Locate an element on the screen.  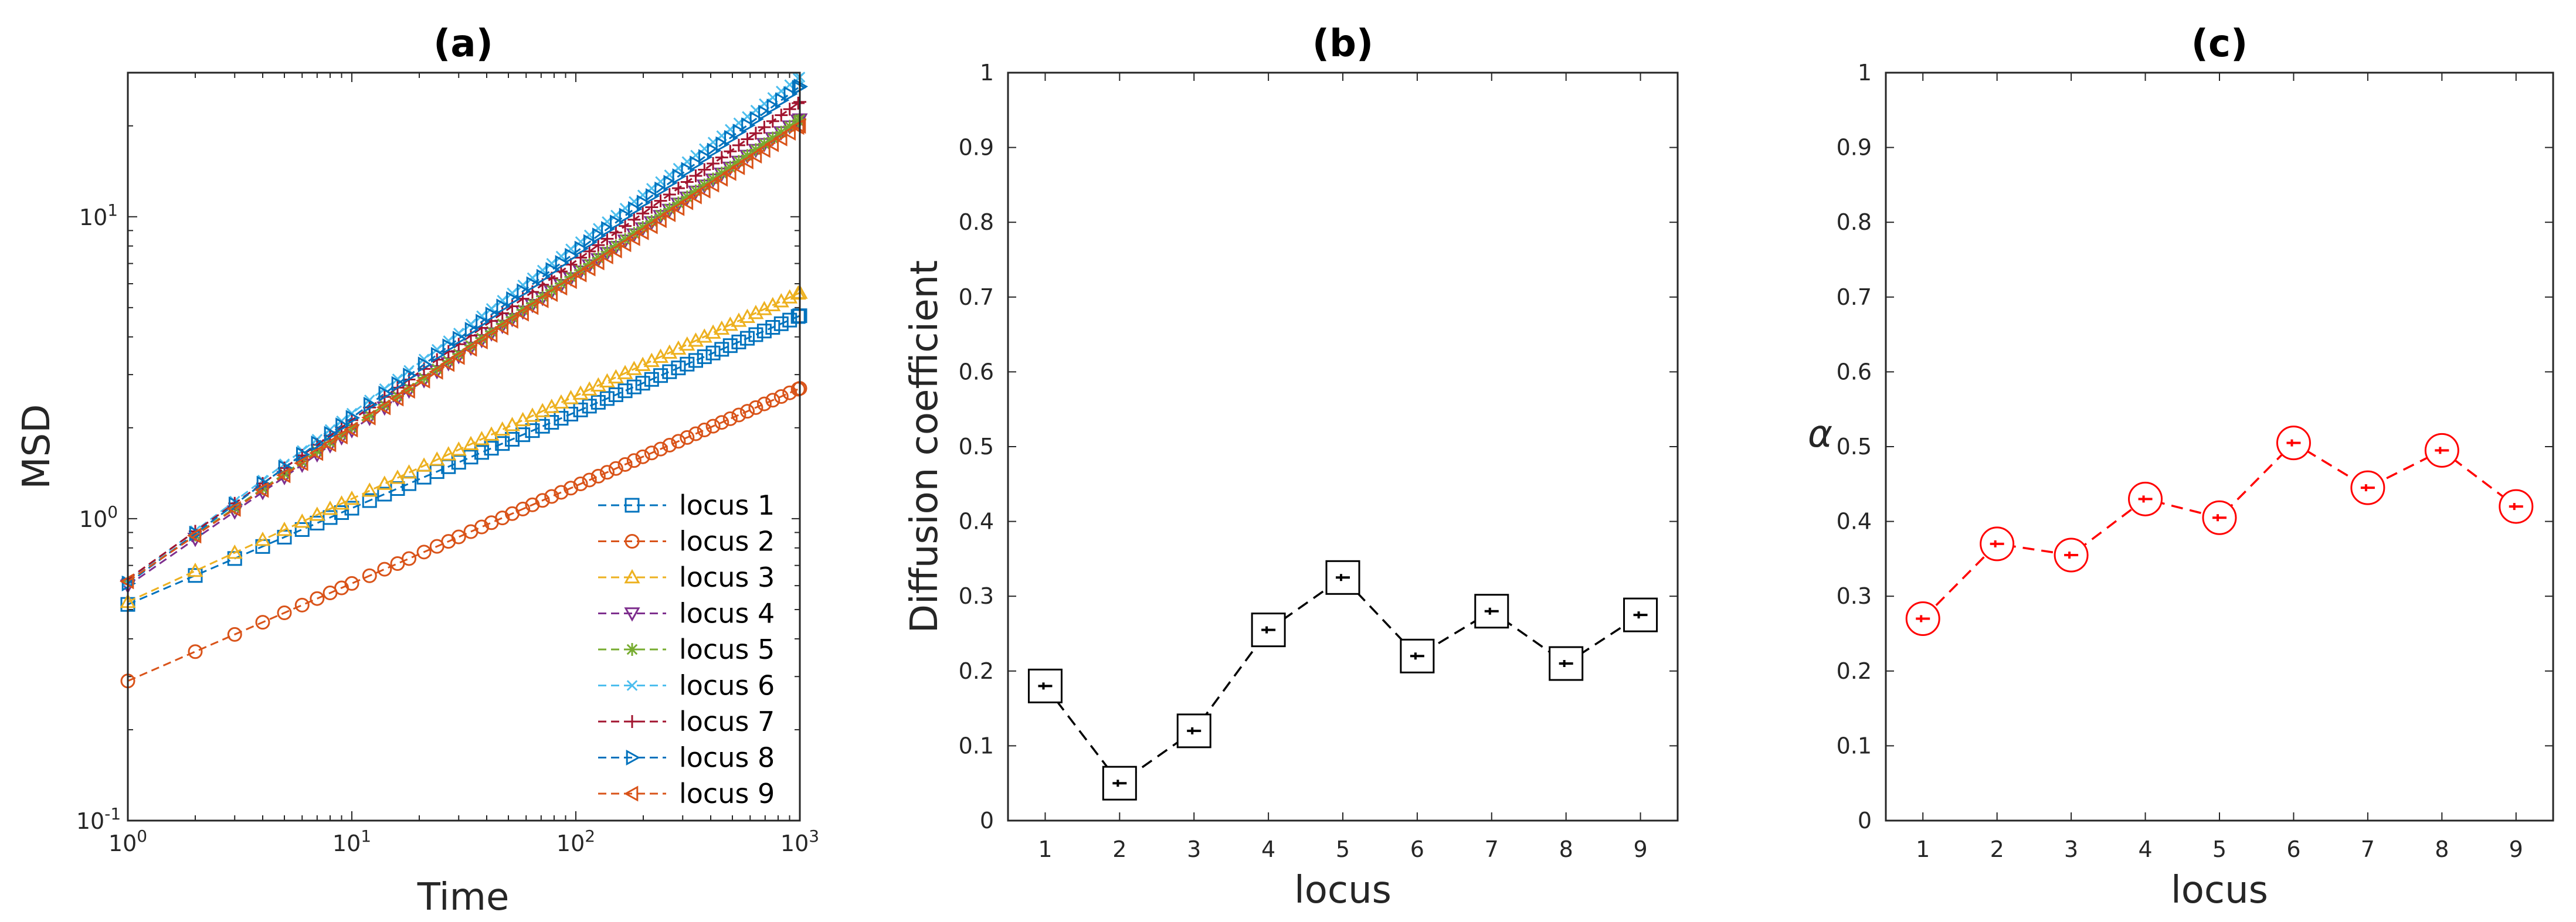
x-tick-label: 5 is located at coordinates (1343, 849).